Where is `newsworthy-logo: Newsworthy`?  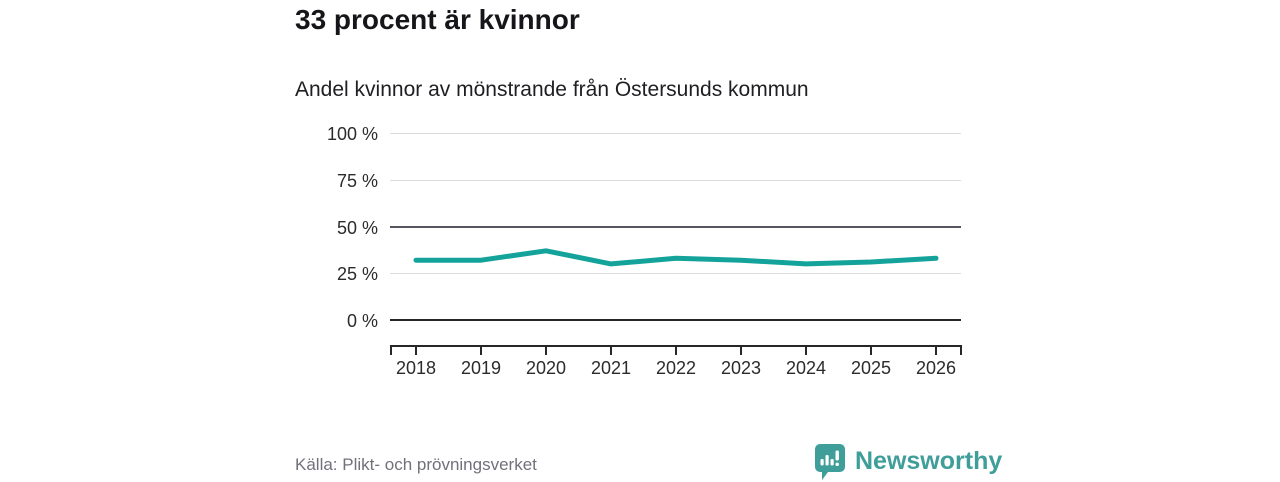
newsworthy-logo: Newsworthy is located at coordinates (908, 463).